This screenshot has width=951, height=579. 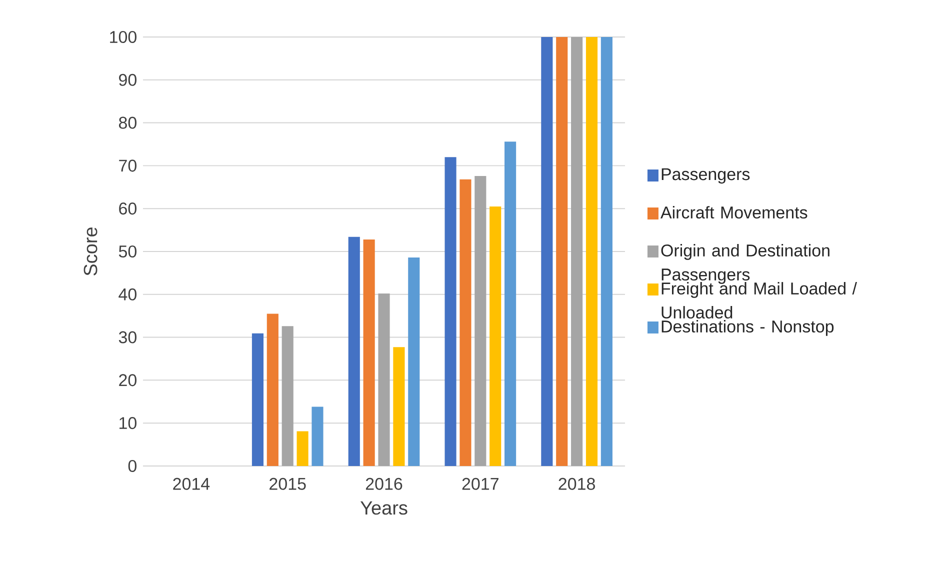 I want to click on y-tick-label: 40, so click(x=127, y=294).